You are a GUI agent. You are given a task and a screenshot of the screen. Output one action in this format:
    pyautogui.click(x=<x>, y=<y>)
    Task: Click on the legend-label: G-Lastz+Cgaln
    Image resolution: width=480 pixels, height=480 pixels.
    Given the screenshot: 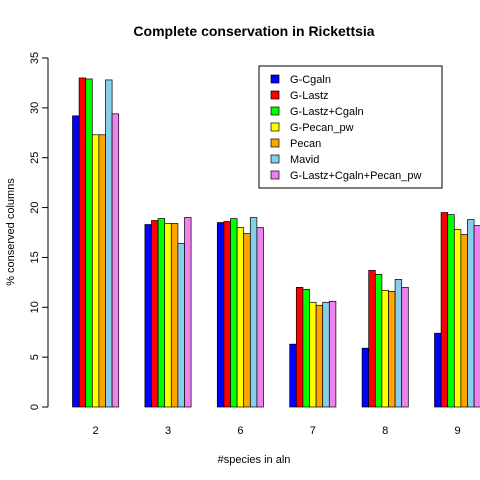 What is the action you would take?
    pyautogui.click(x=327, y=112)
    